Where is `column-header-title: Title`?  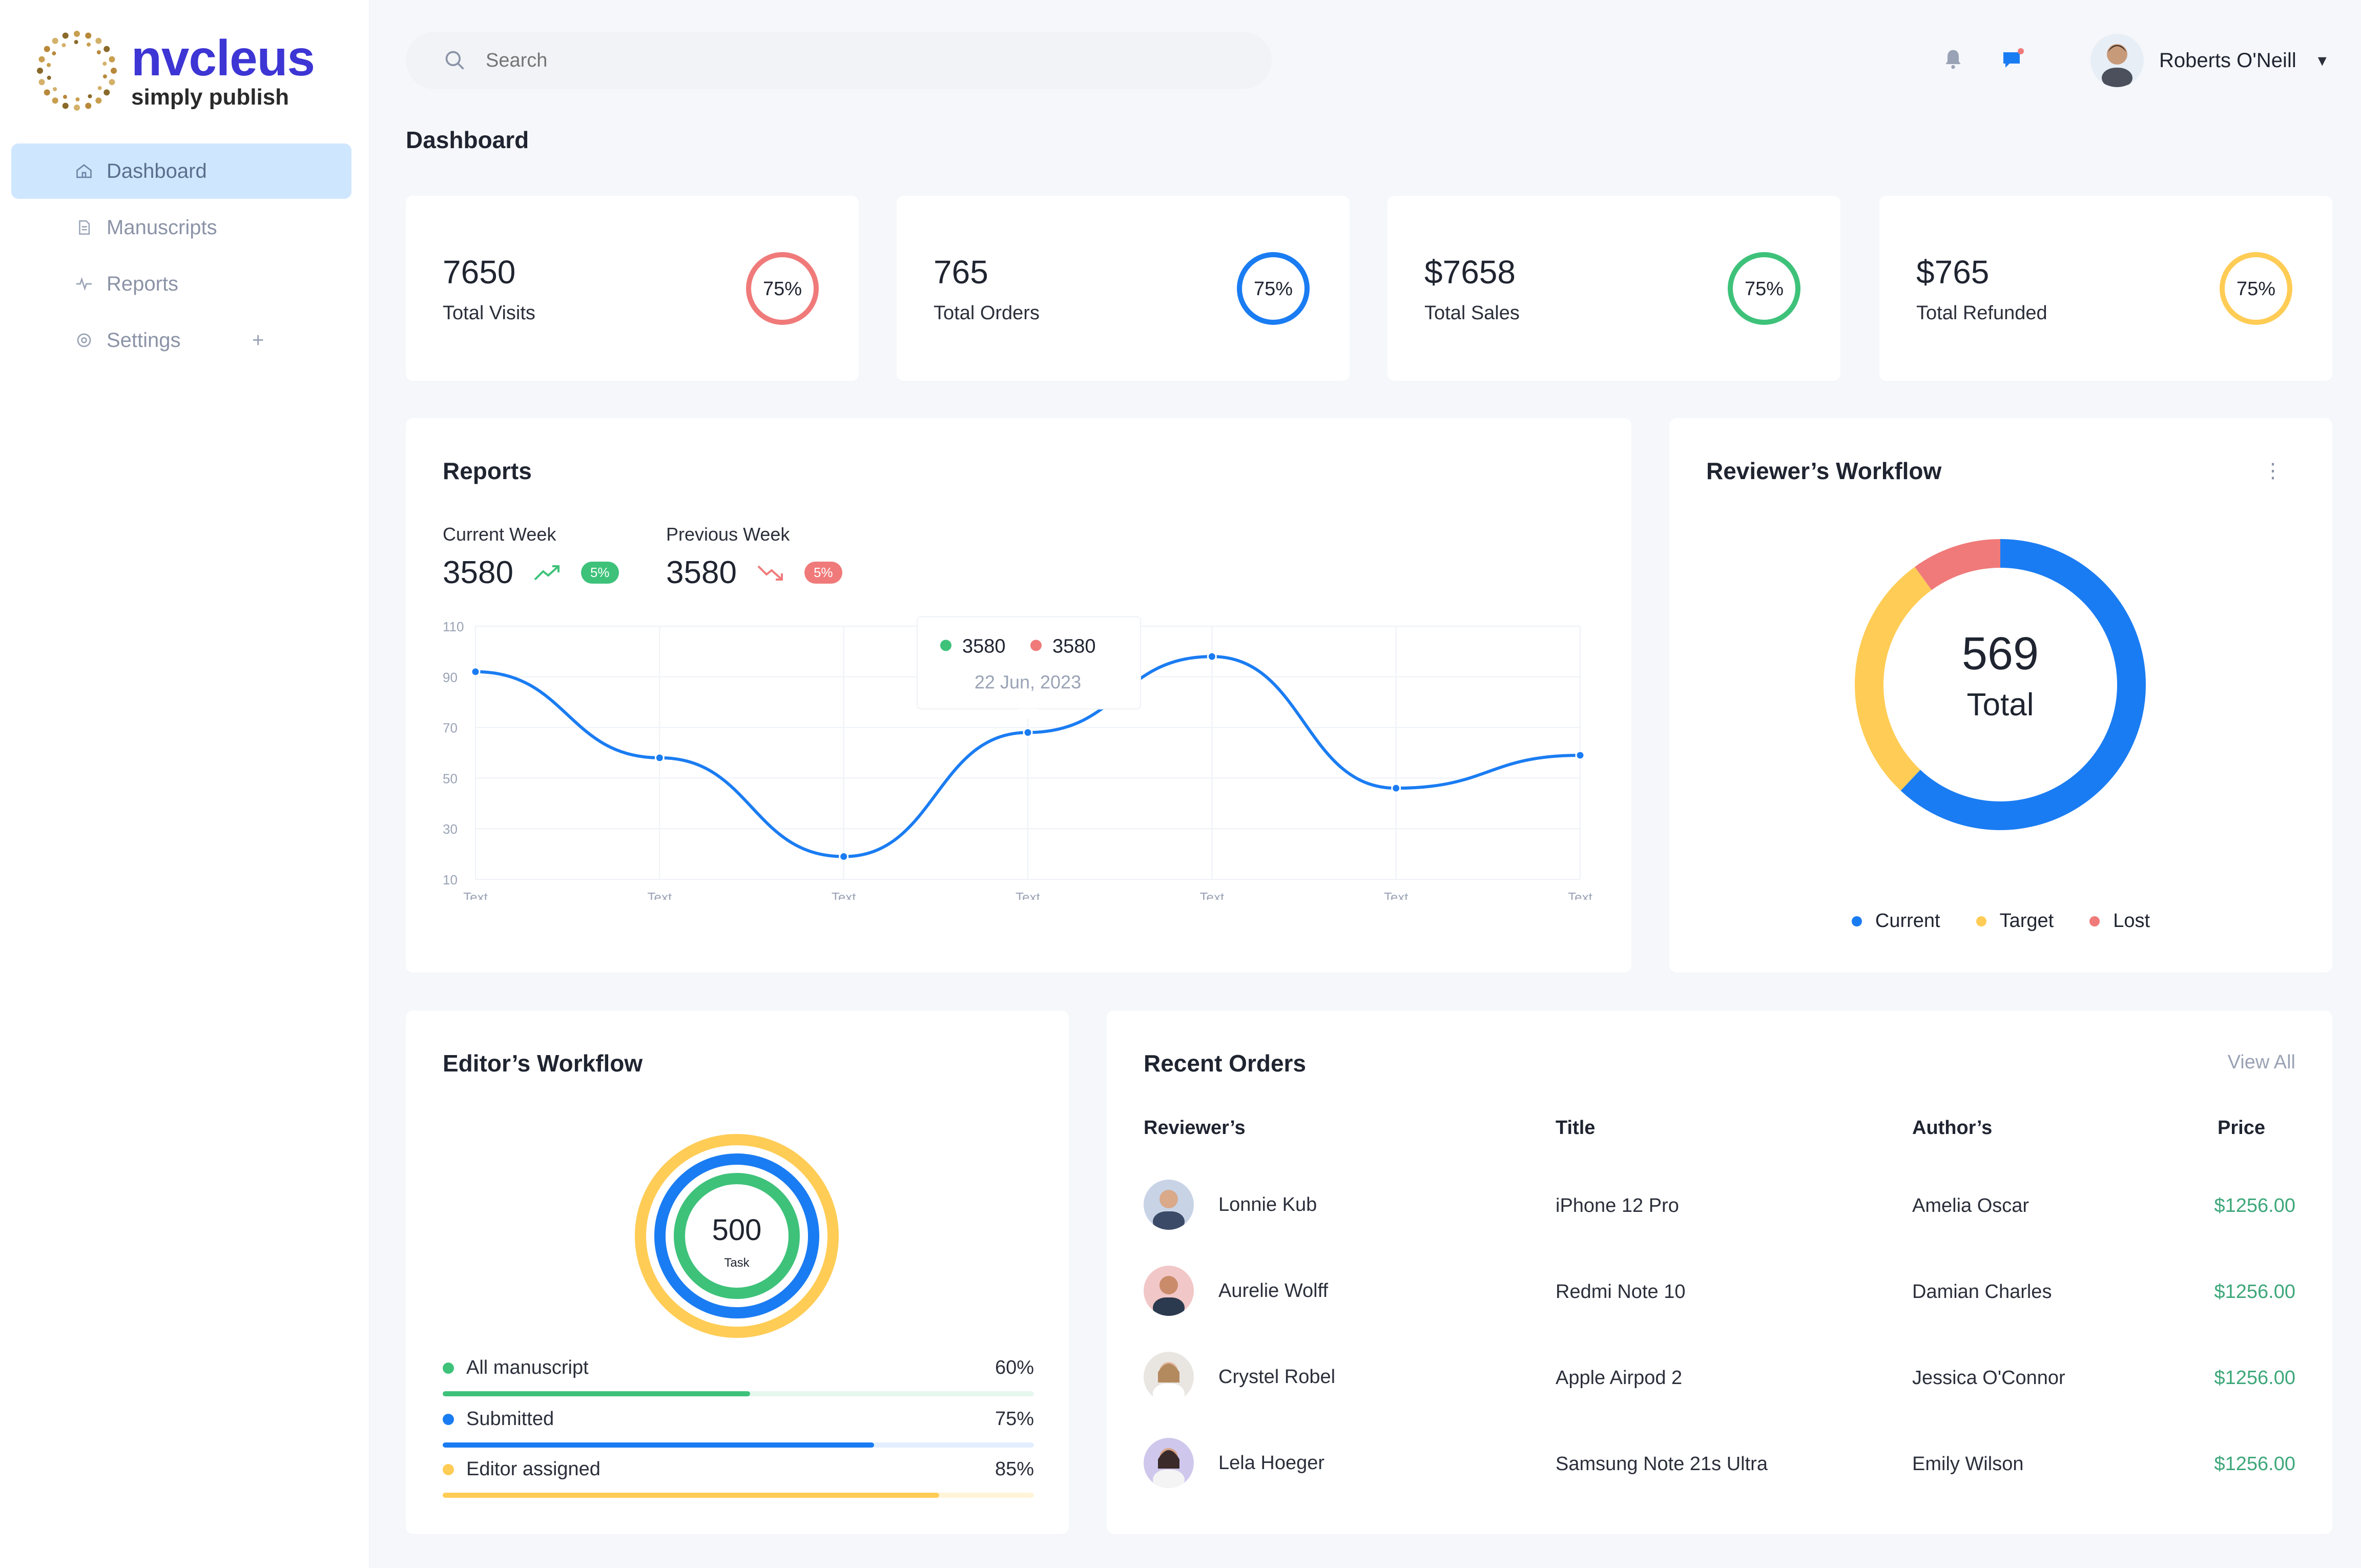 column-header-title: Title is located at coordinates (1576, 1128).